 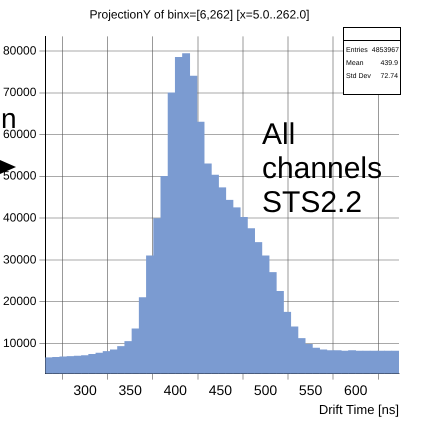 What do you see at coordinates (200, 15) in the screenshot?
I see `chart-title: ProjectionY of binx=[6,262] [x=5.0..262.0]` at bounding box center [200, 15].